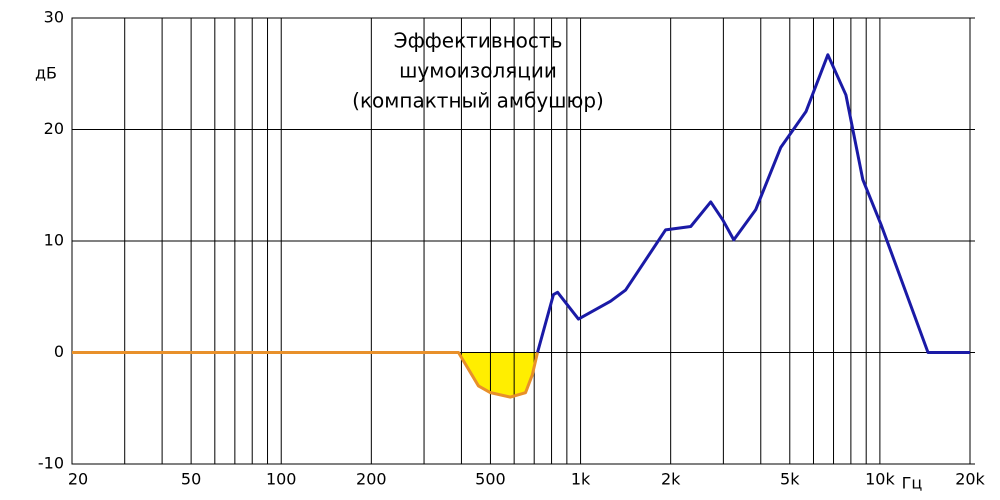 This screenshot has width=1000, height=500. What do you see at coordinates (478, 101) in the screenshot?
I see `chart-title: (компактный амбушюр)` at bounding box center [478, 101].